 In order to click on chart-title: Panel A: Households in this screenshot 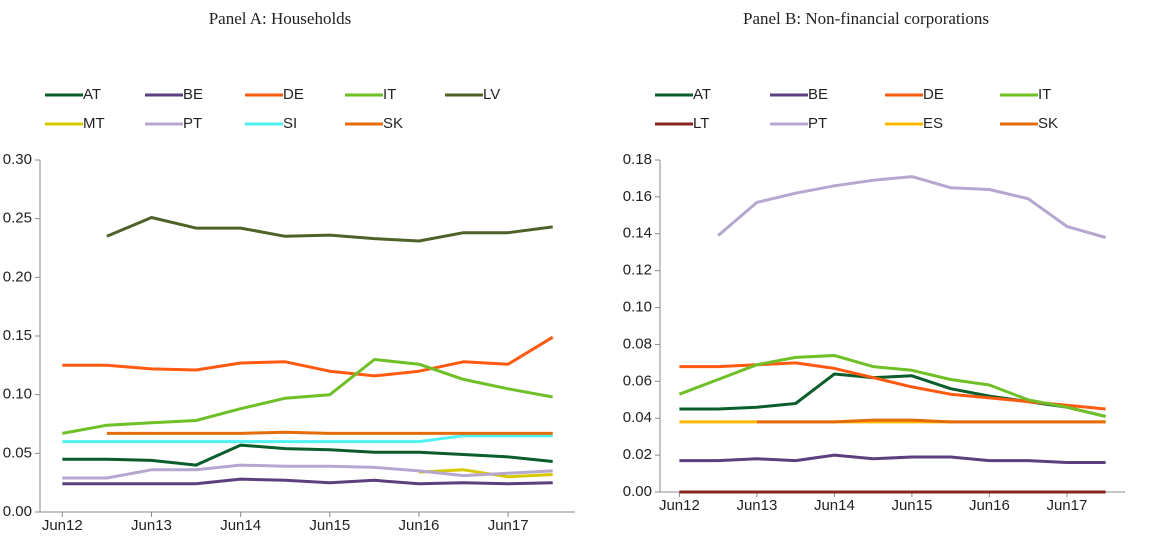, I will do `click(280, 18)`.